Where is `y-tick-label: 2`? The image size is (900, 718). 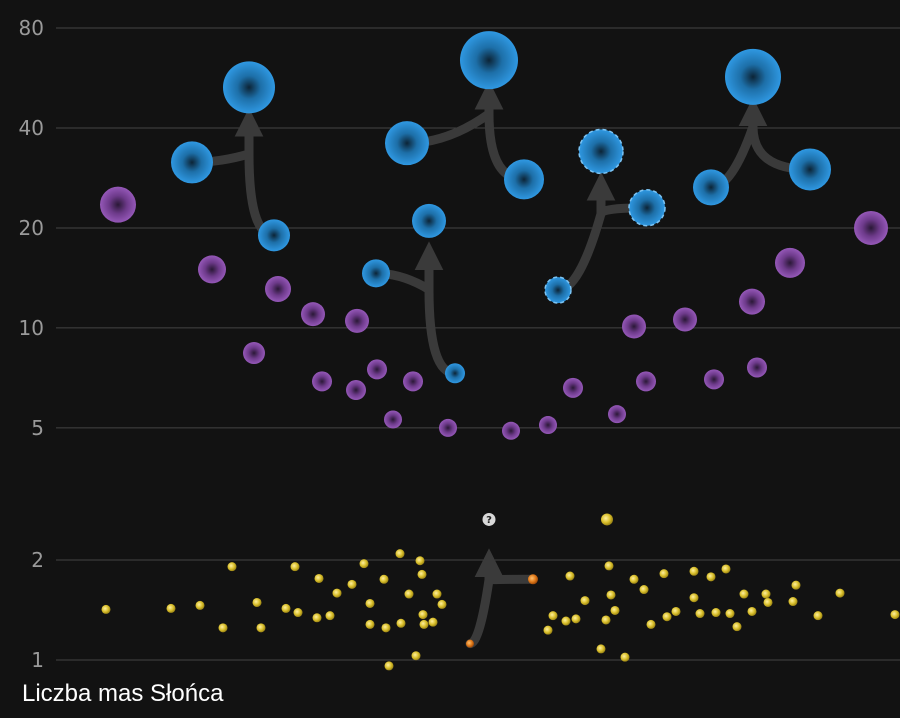 y-tick-label: 2 is located at coordinates (37, 560).